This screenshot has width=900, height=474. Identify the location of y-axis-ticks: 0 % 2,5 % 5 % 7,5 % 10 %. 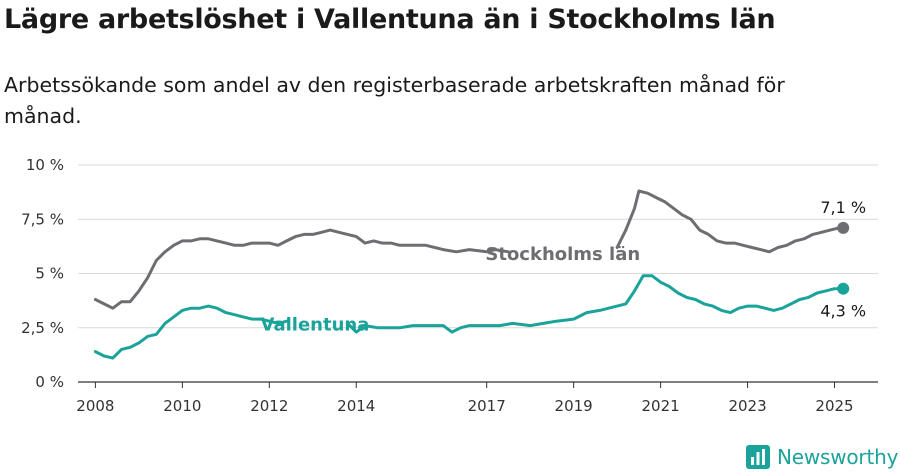
(42, 273).